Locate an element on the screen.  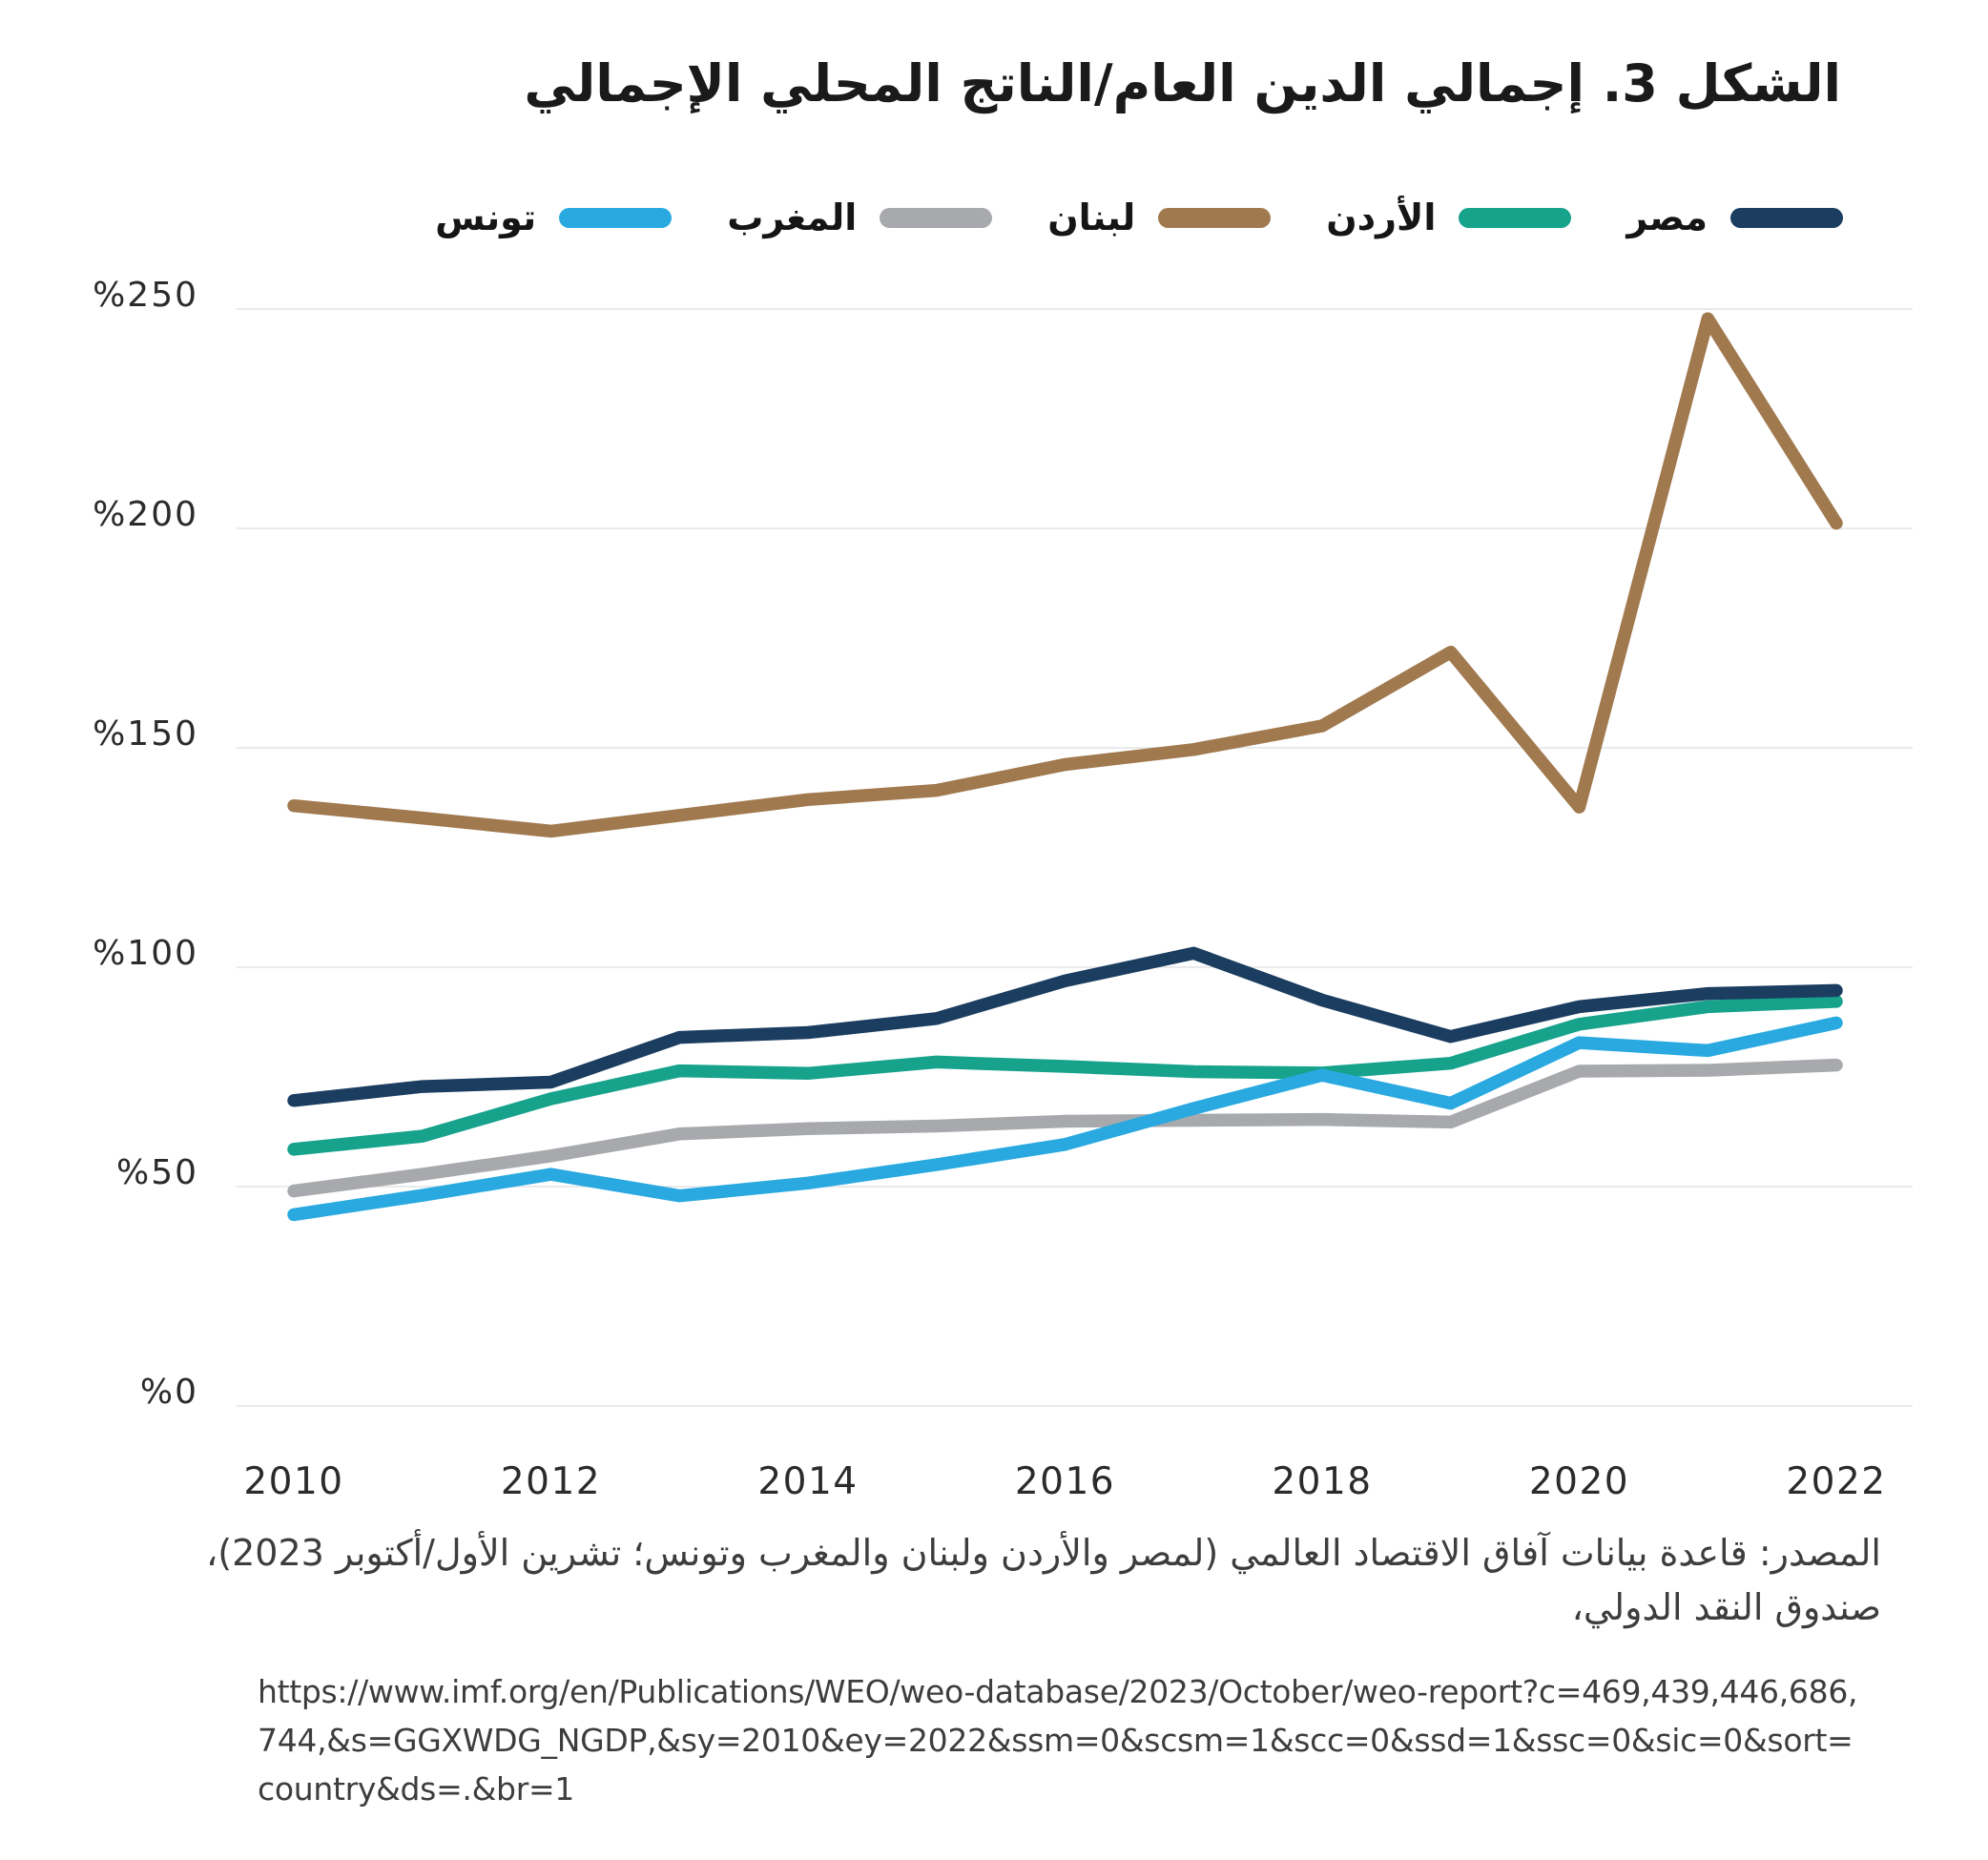
legend-item-jordan: الأردن is located at coordinates (1449, 217).